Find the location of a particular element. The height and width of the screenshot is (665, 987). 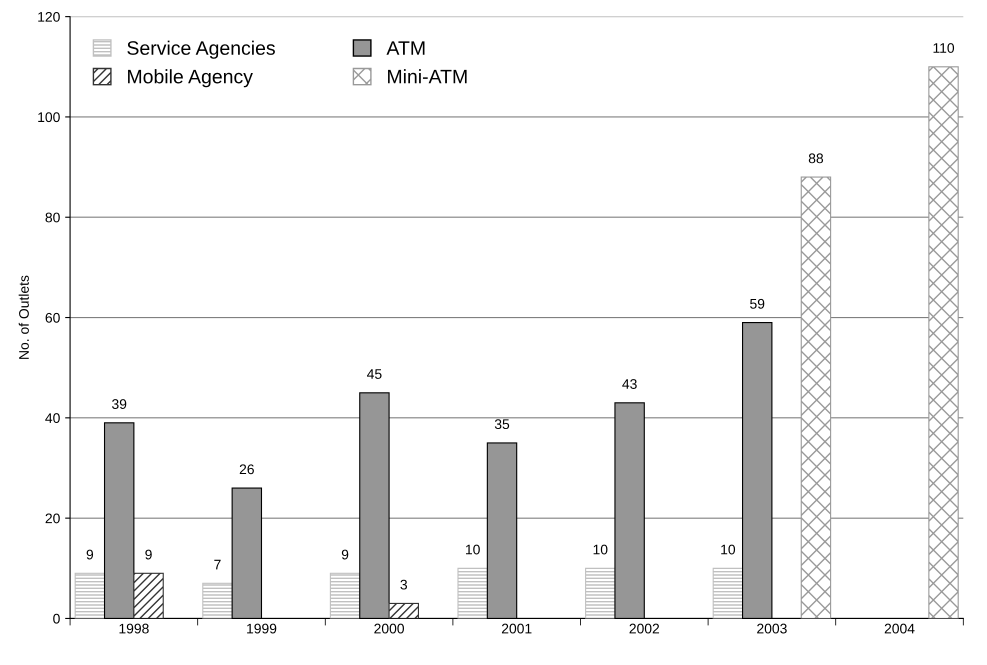

x-tick-label: 1999 is located at coordinates (261, 629).